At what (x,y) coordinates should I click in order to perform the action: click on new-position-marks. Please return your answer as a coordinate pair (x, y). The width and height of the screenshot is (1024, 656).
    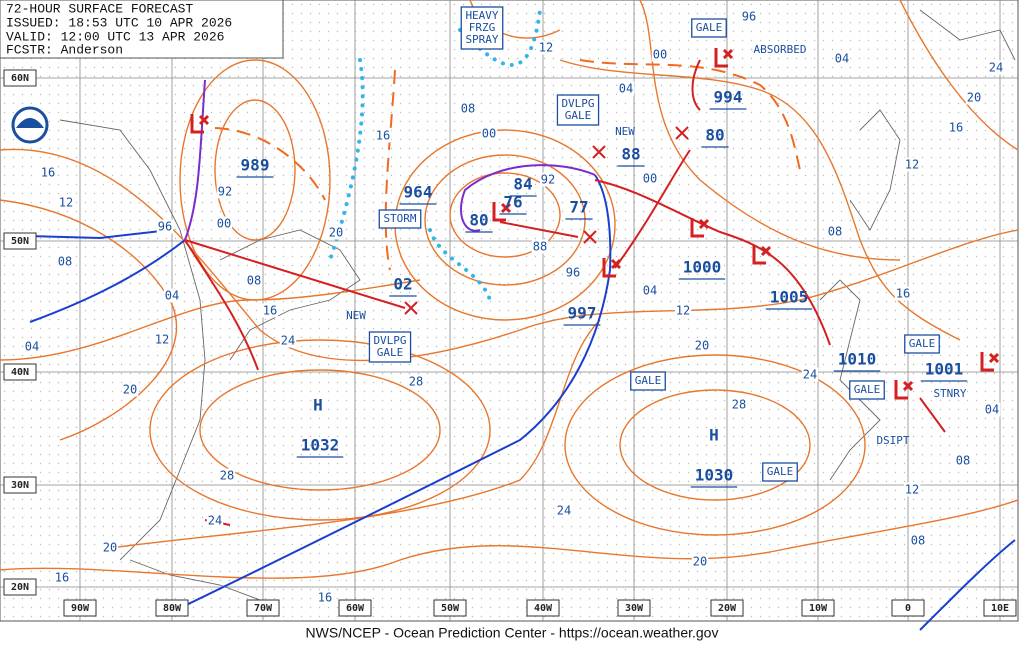
    Looking at the image, I should click on (546, 220).